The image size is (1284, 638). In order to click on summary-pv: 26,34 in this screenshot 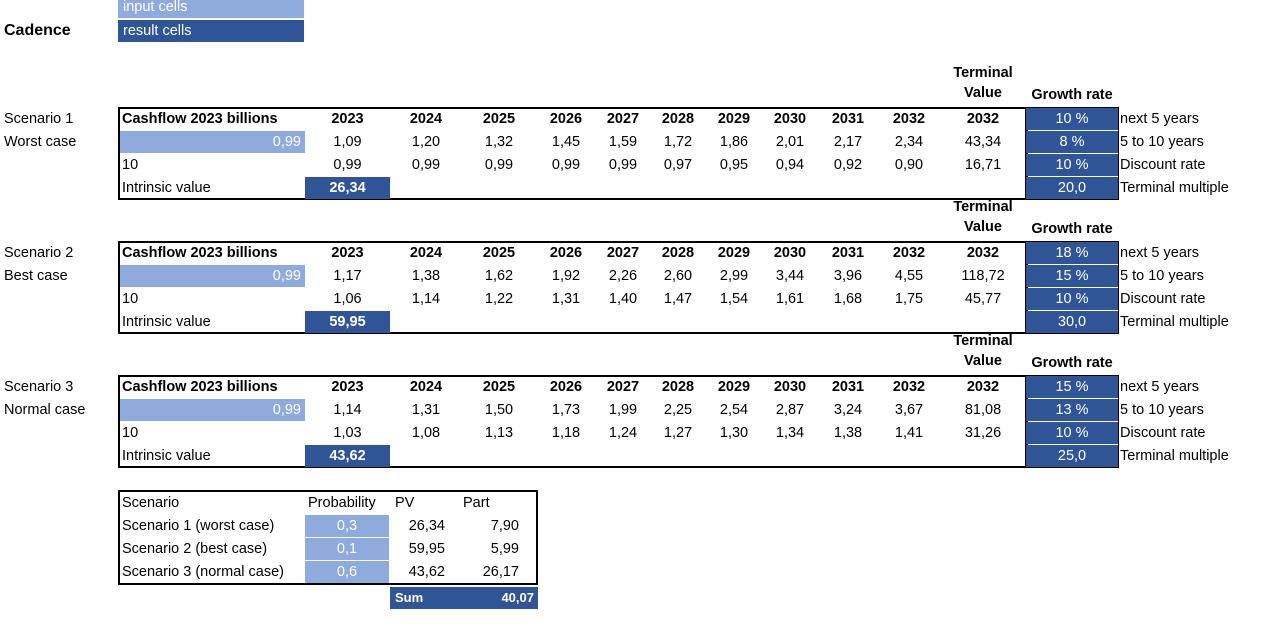, I will do `click(426, 526)`.